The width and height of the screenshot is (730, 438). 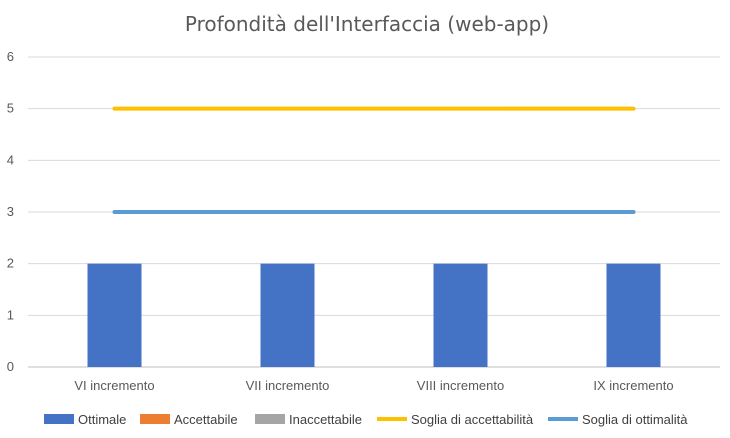 What do you see at coordinates (10, 263) in the screenshot?
I see `y-tick-label: 2` at bounding box center [10, 263].